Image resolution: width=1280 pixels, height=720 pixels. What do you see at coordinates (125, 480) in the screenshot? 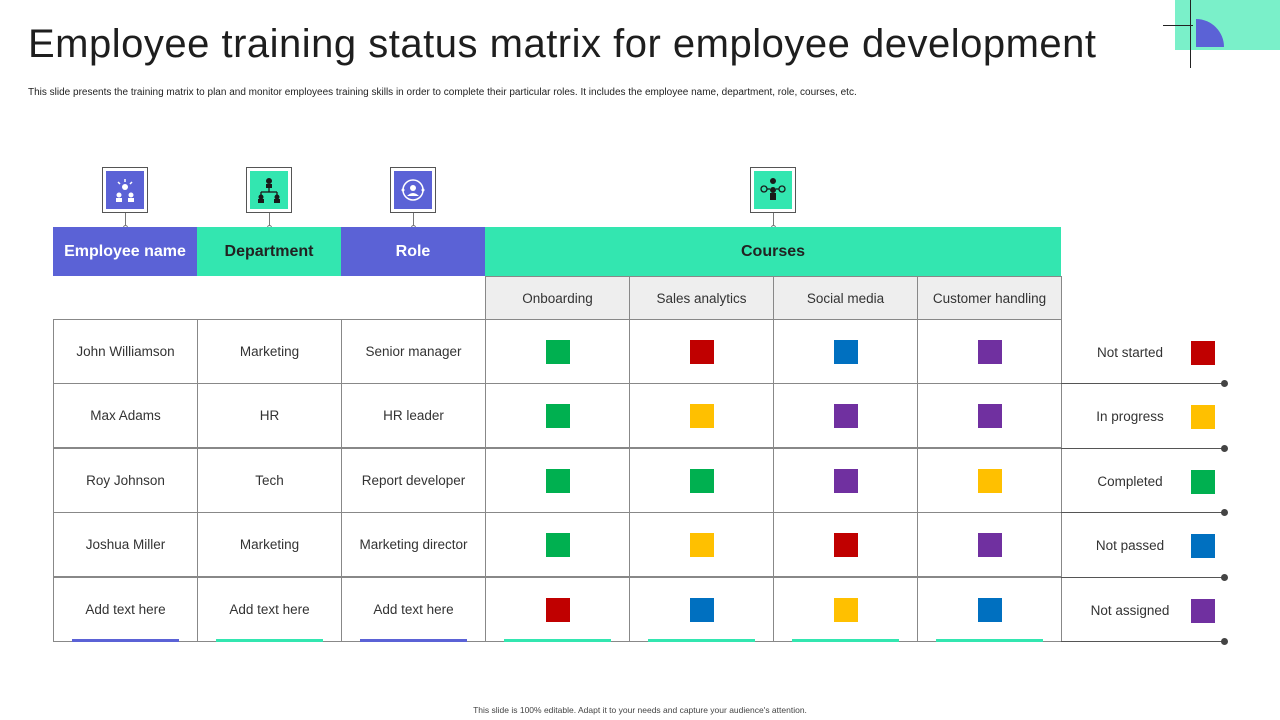
I see `employee-name-cell: Roy Johnson` at bounding box center [125, 480].